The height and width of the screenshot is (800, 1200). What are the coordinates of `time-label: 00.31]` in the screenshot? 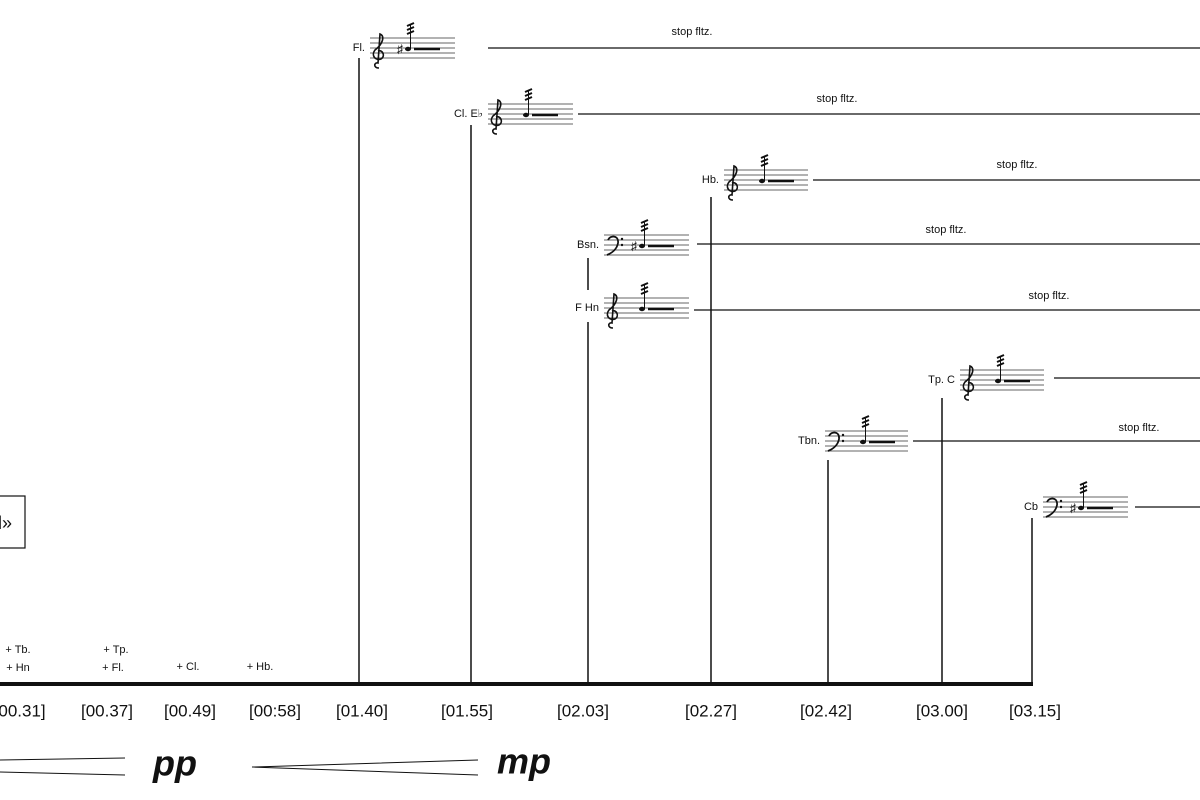 It's located at (23, 710).